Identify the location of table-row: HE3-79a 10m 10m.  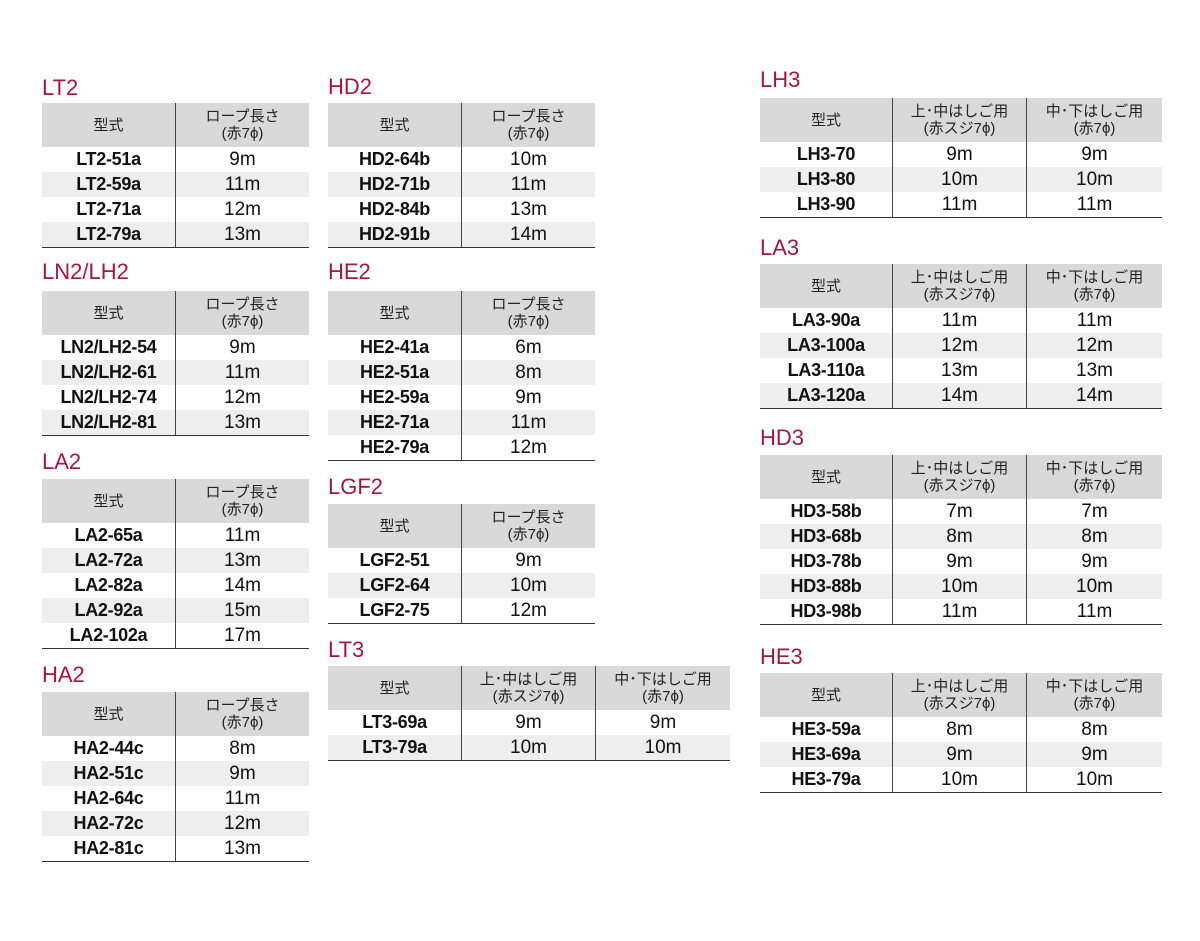
(961, 779).